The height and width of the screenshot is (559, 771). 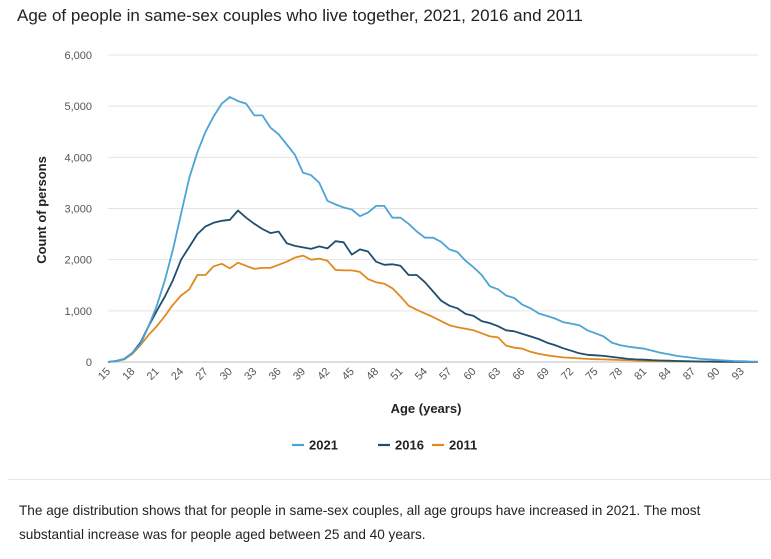 What do you see at coordinates (713, 374) in the screenshot?
I see `x-tick-label: 90` at bounding box center [713, 374].